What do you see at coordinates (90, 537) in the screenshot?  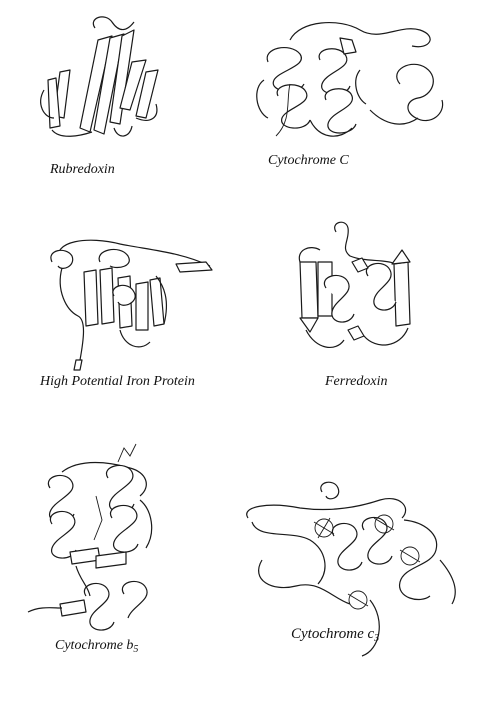 I see `cytochrome-b5-ribbon` at bounding box center [90, 537].